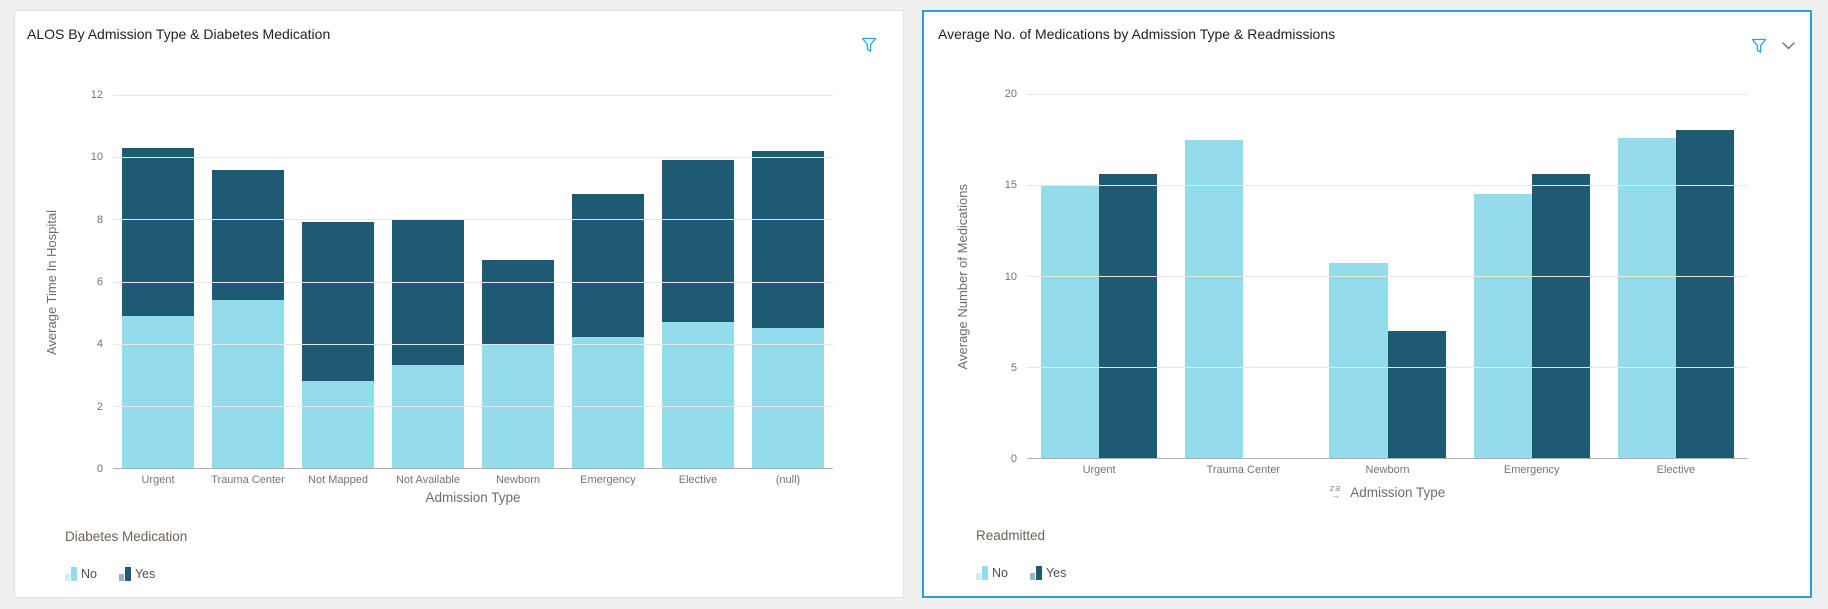  Describe the element at coordinates (788, 480) in the screenshot. I see `x-tick-label: (null)` at that location.